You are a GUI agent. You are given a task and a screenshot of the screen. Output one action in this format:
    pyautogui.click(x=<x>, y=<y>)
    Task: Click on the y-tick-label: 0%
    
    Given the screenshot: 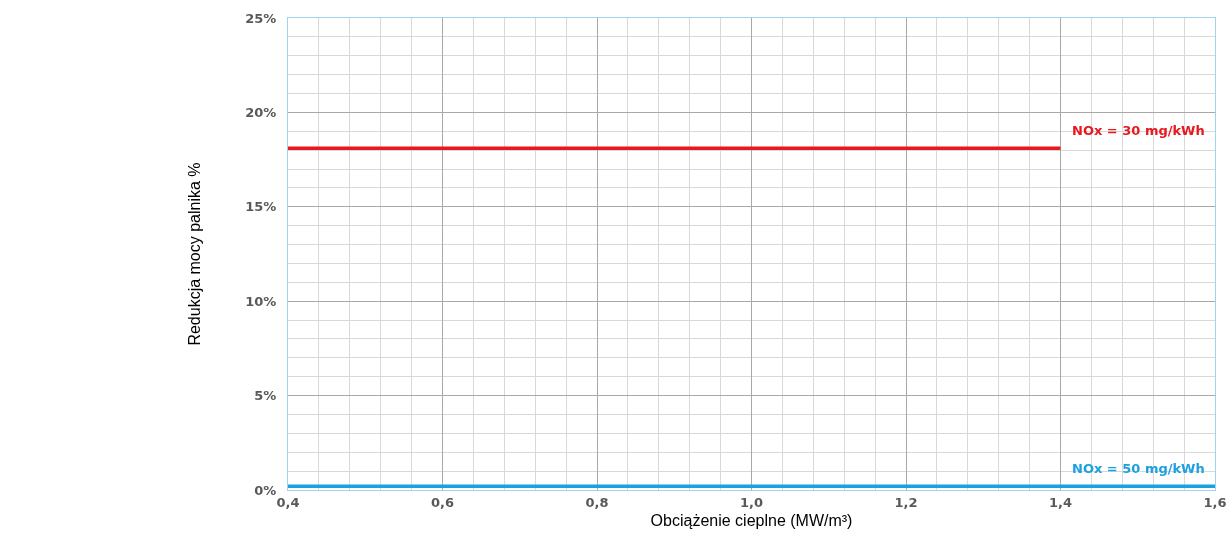 What is the action you would take?
    pyautogui.click(x=265, y=490)
    